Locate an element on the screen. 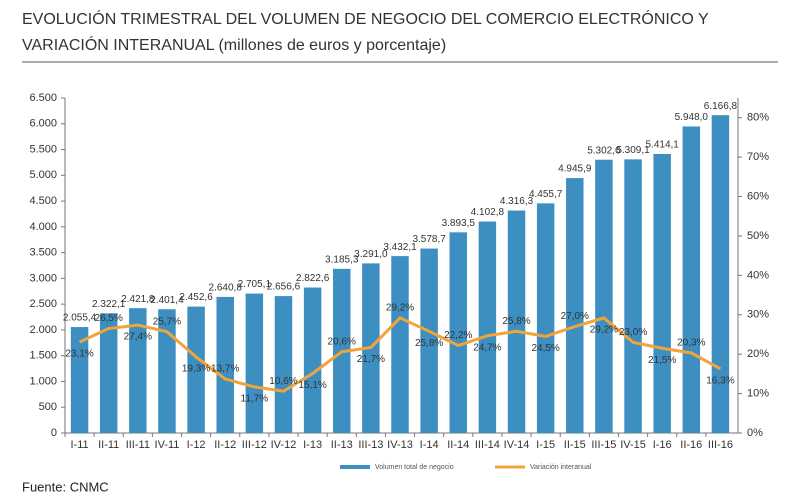 Image resolution: width=800 pixels, height=502 pixels. x-tick-label: II-16 is located at coordinates (691, 445).